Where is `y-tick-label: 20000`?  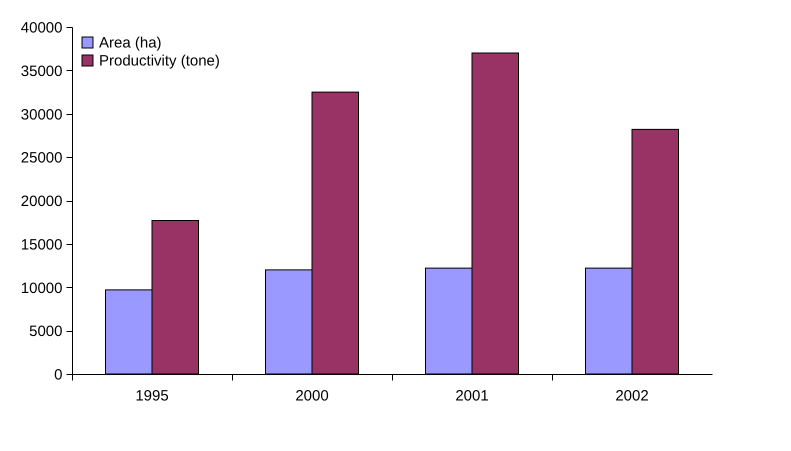
y-tick-label: 20000 is located at coordinates (41, 201).